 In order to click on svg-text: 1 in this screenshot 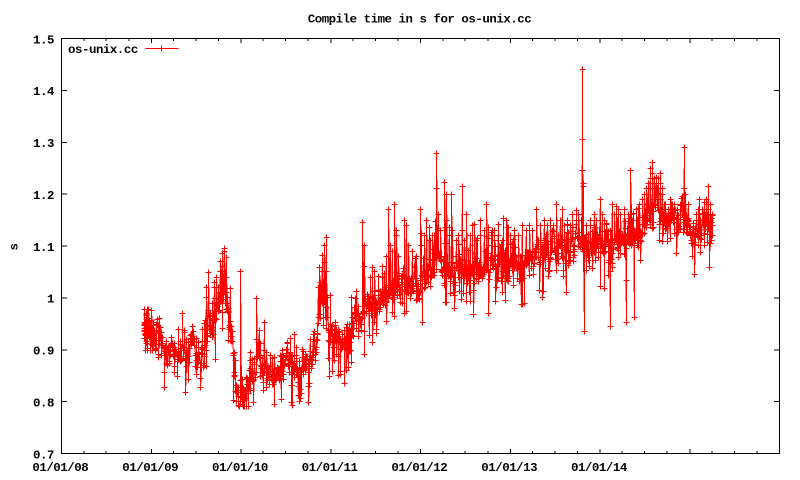, I will do `click(50, 300)`.